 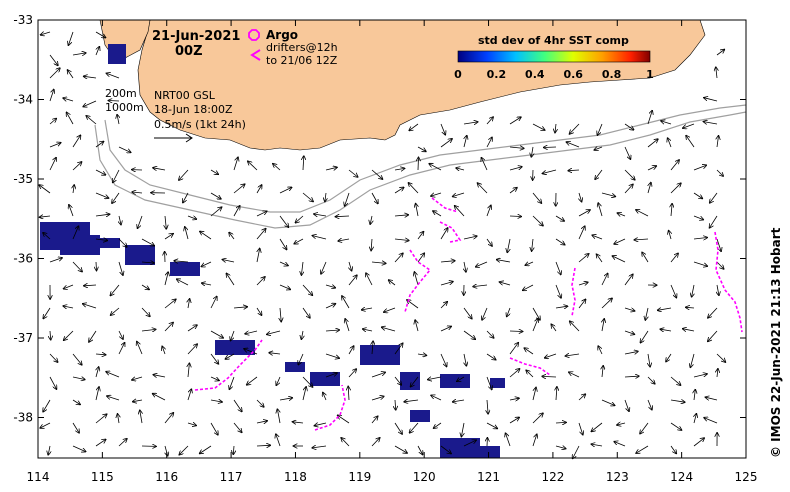 I want to click on y-tick-label: -34, so click(x=23, y=100).